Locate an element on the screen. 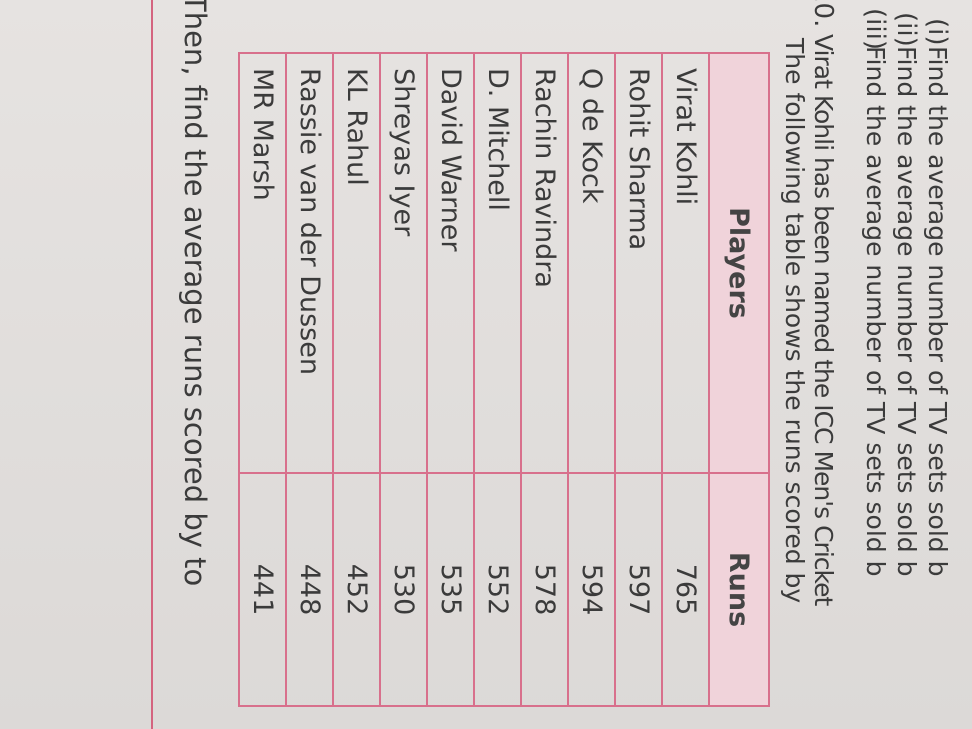 The image size is (972, 729). runs-value: 597 is located at coordinates (638, 589).